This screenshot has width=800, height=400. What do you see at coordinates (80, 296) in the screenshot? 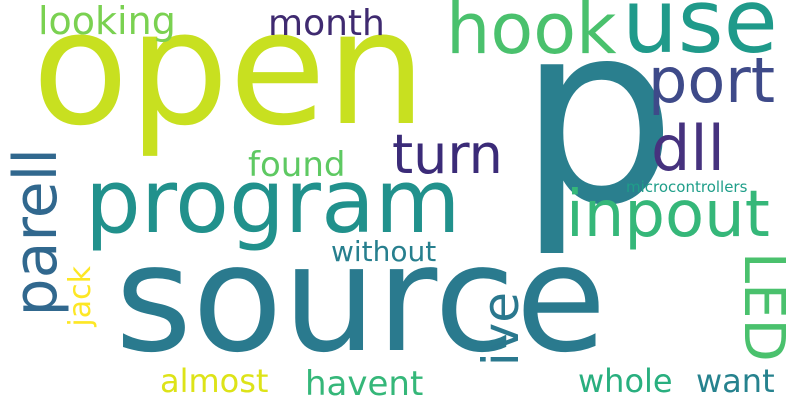
I see `word-jack: jack` at bounding box center [80, 296].